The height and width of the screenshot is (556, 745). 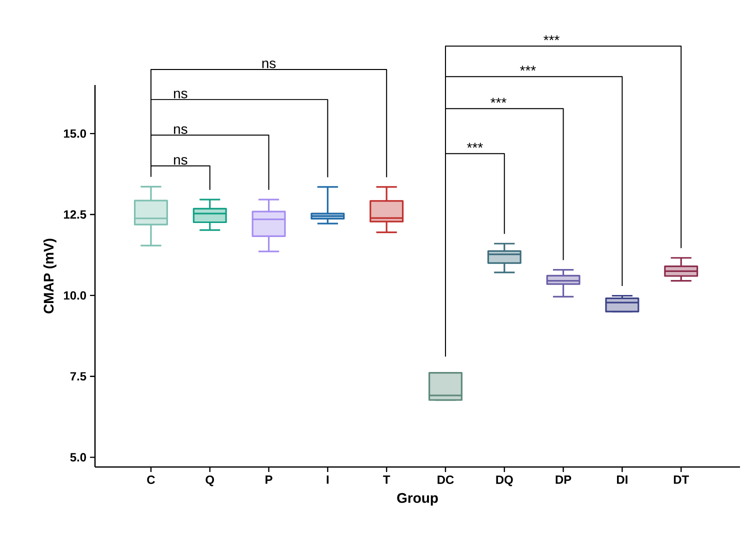 What do you see at coordinates (504, 481) in the screenshot?
I see `x-tick-label: DQ` at bounding box center [504, 481].